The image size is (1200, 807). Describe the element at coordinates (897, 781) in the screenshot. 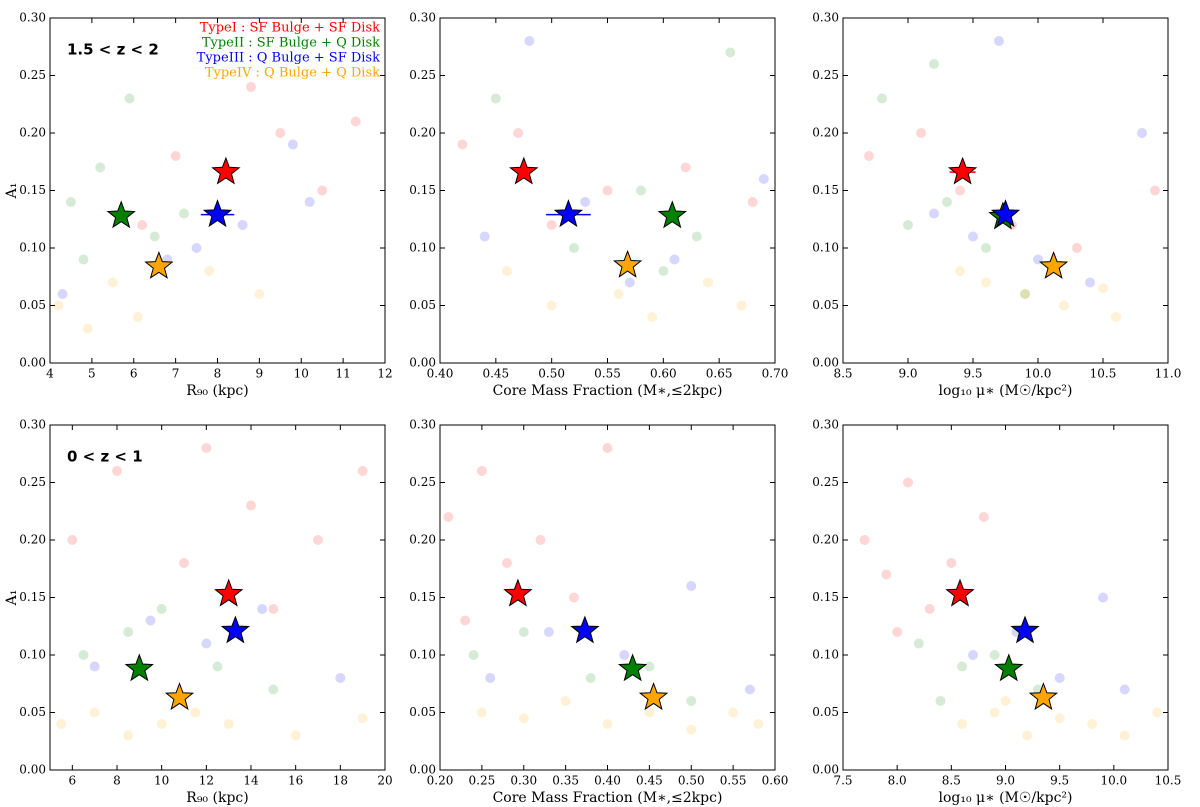

I see `x-tick-label: 8.0` at that location.